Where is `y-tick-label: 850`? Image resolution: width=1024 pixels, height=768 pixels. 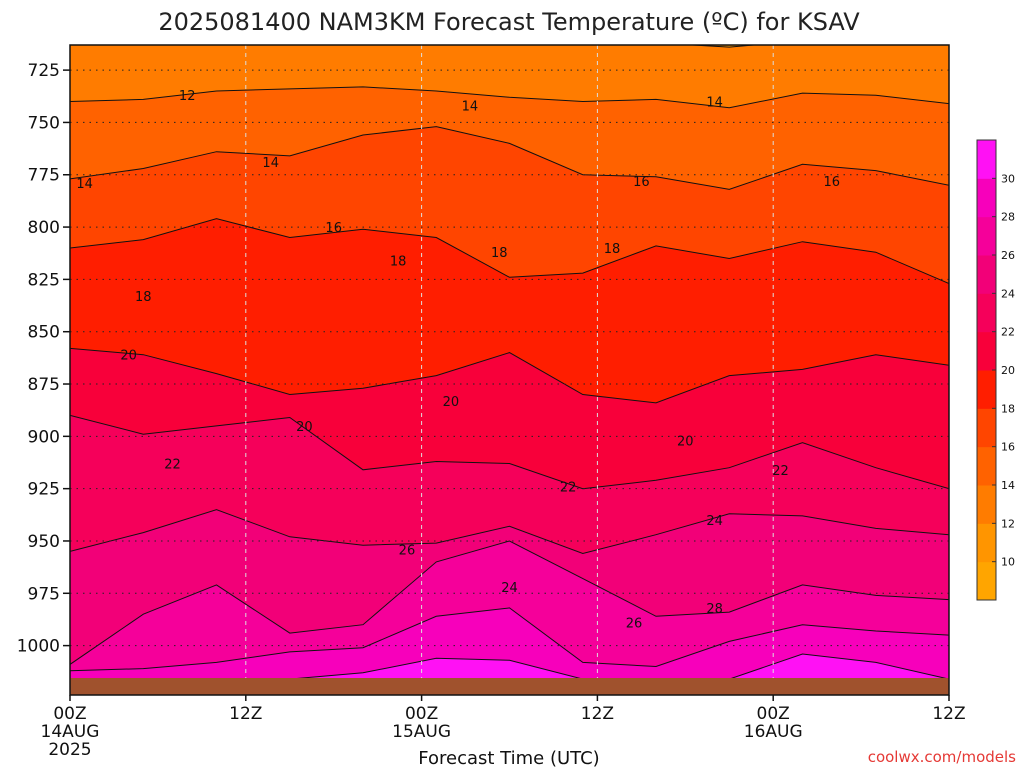 y-tick-label: 850 is located at coordinates (44, 333).